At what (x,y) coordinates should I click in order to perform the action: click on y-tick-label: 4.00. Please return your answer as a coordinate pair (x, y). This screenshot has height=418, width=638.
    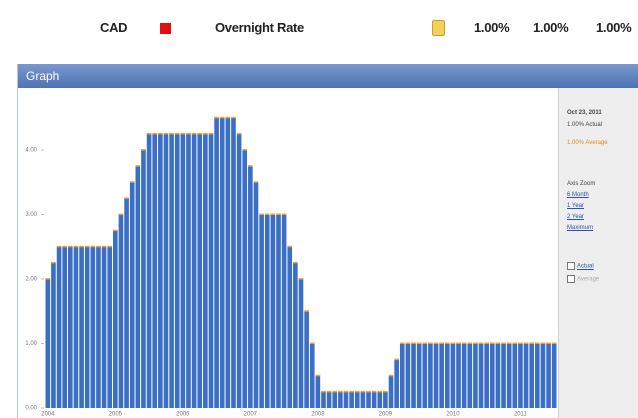
    Looking at the image, I should click on (31, 151).